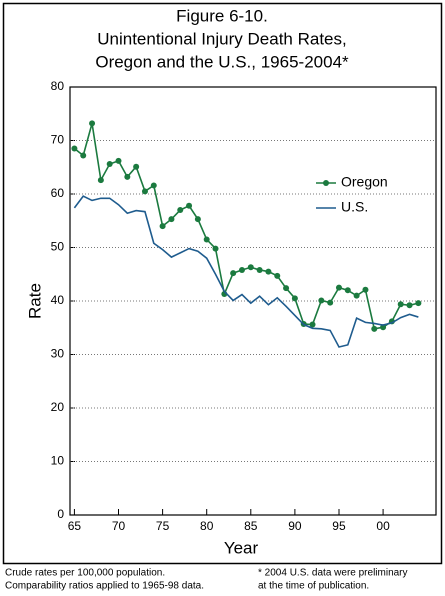  What do you see at coordinates (58, 461) in the screenshot?
I see `y-tick-label: 10` at bounding box center [58, 461].